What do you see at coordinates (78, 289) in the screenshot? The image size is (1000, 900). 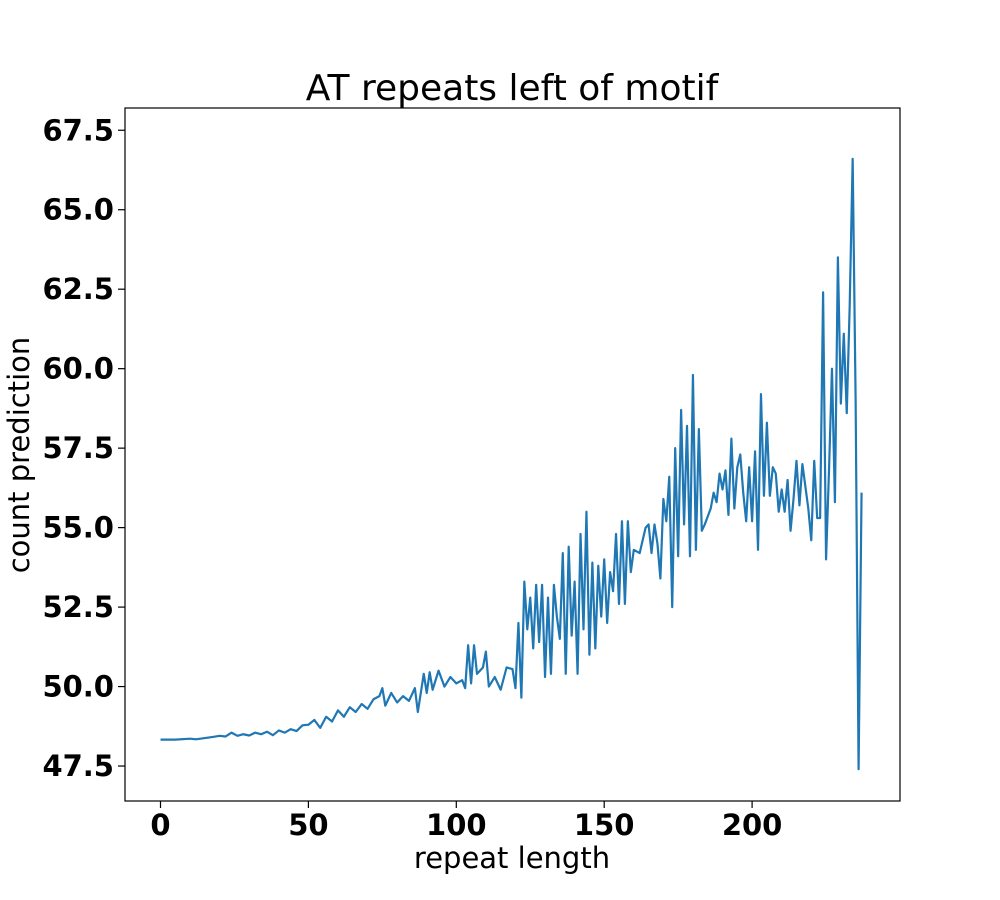 I see `y-tick-label: 62.5` at bounding box center [78, 289].